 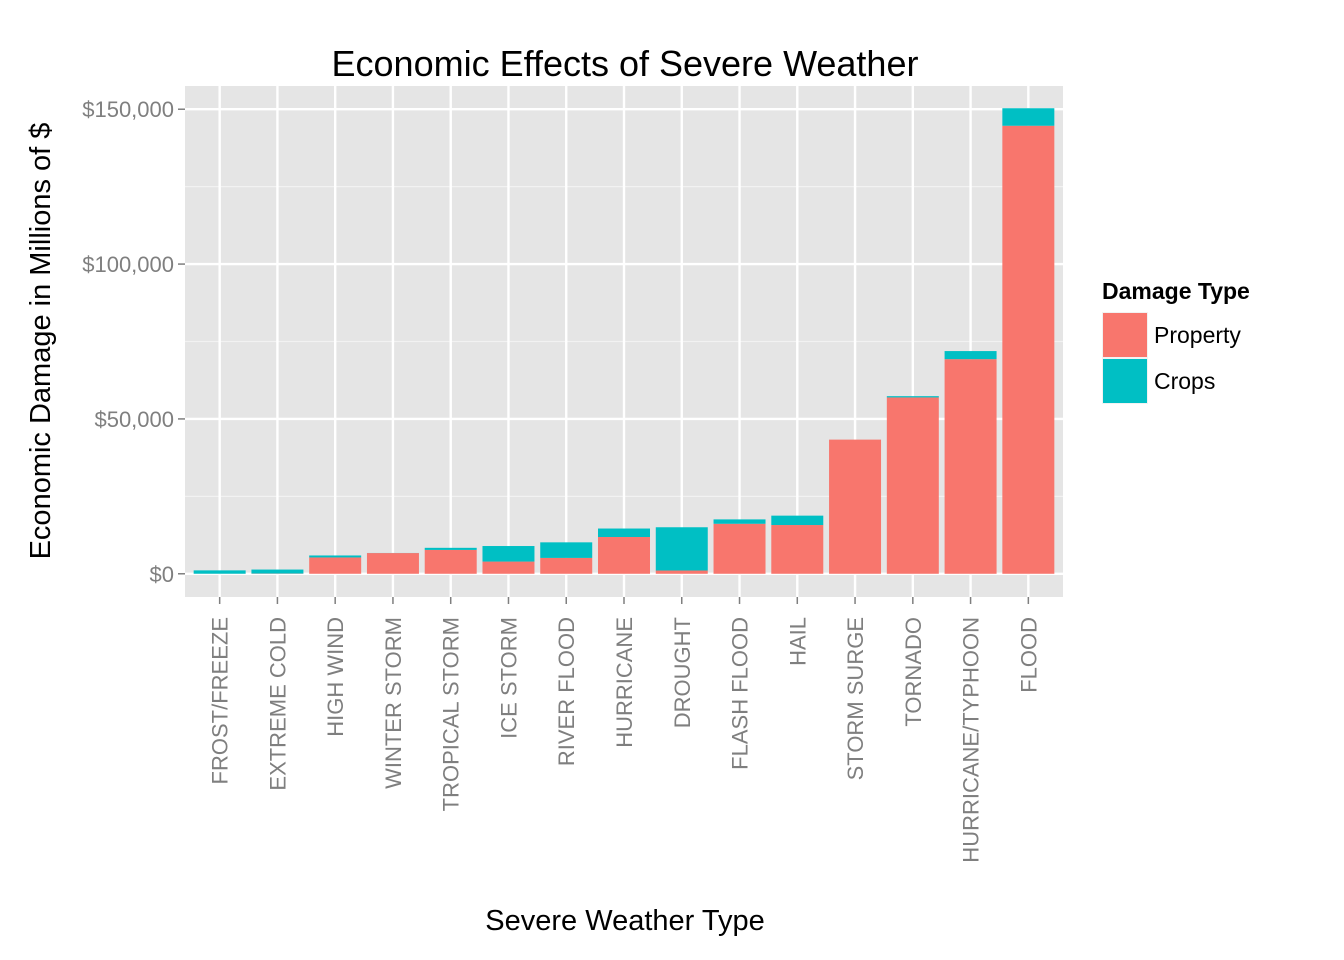 What do you see at coordinates (128, 109) in the screenshot?
I see `y-tick-label: $150,000` at bounding box center [128, 109].